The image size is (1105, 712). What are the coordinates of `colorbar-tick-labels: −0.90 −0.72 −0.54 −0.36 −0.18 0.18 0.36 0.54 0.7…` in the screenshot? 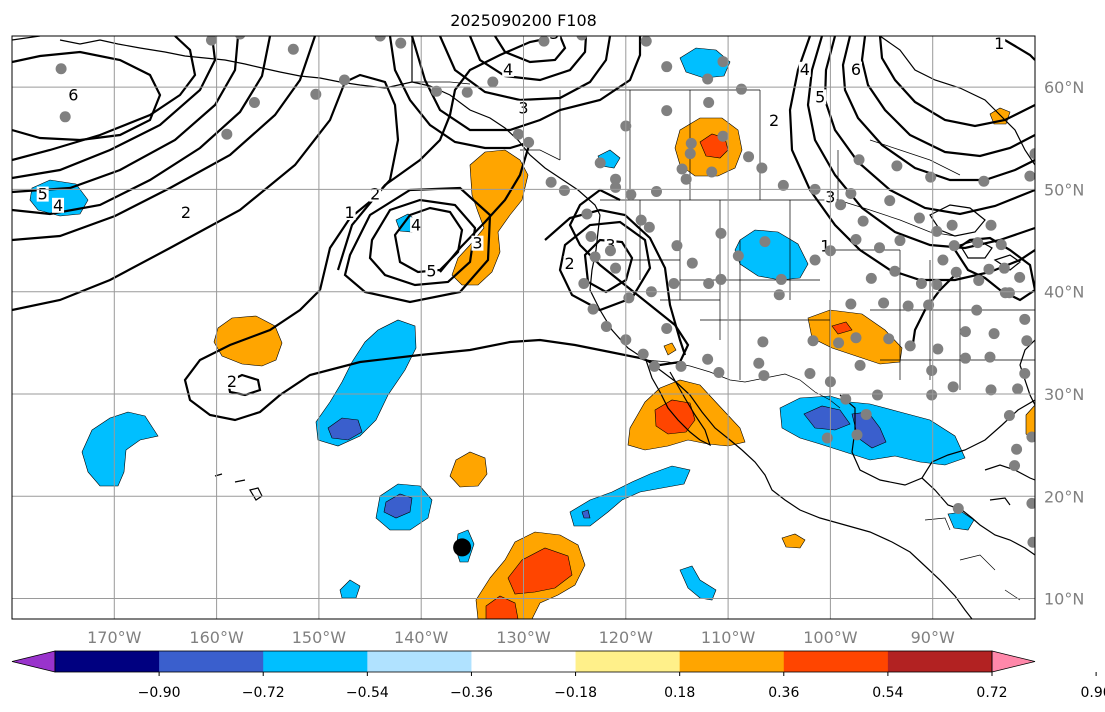 It's located at (621, 686).